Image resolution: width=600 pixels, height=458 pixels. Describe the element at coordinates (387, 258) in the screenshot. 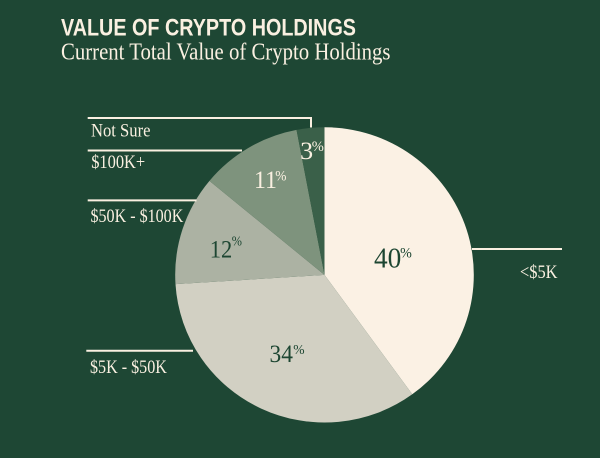

I see `svg-text: 40` at that location.